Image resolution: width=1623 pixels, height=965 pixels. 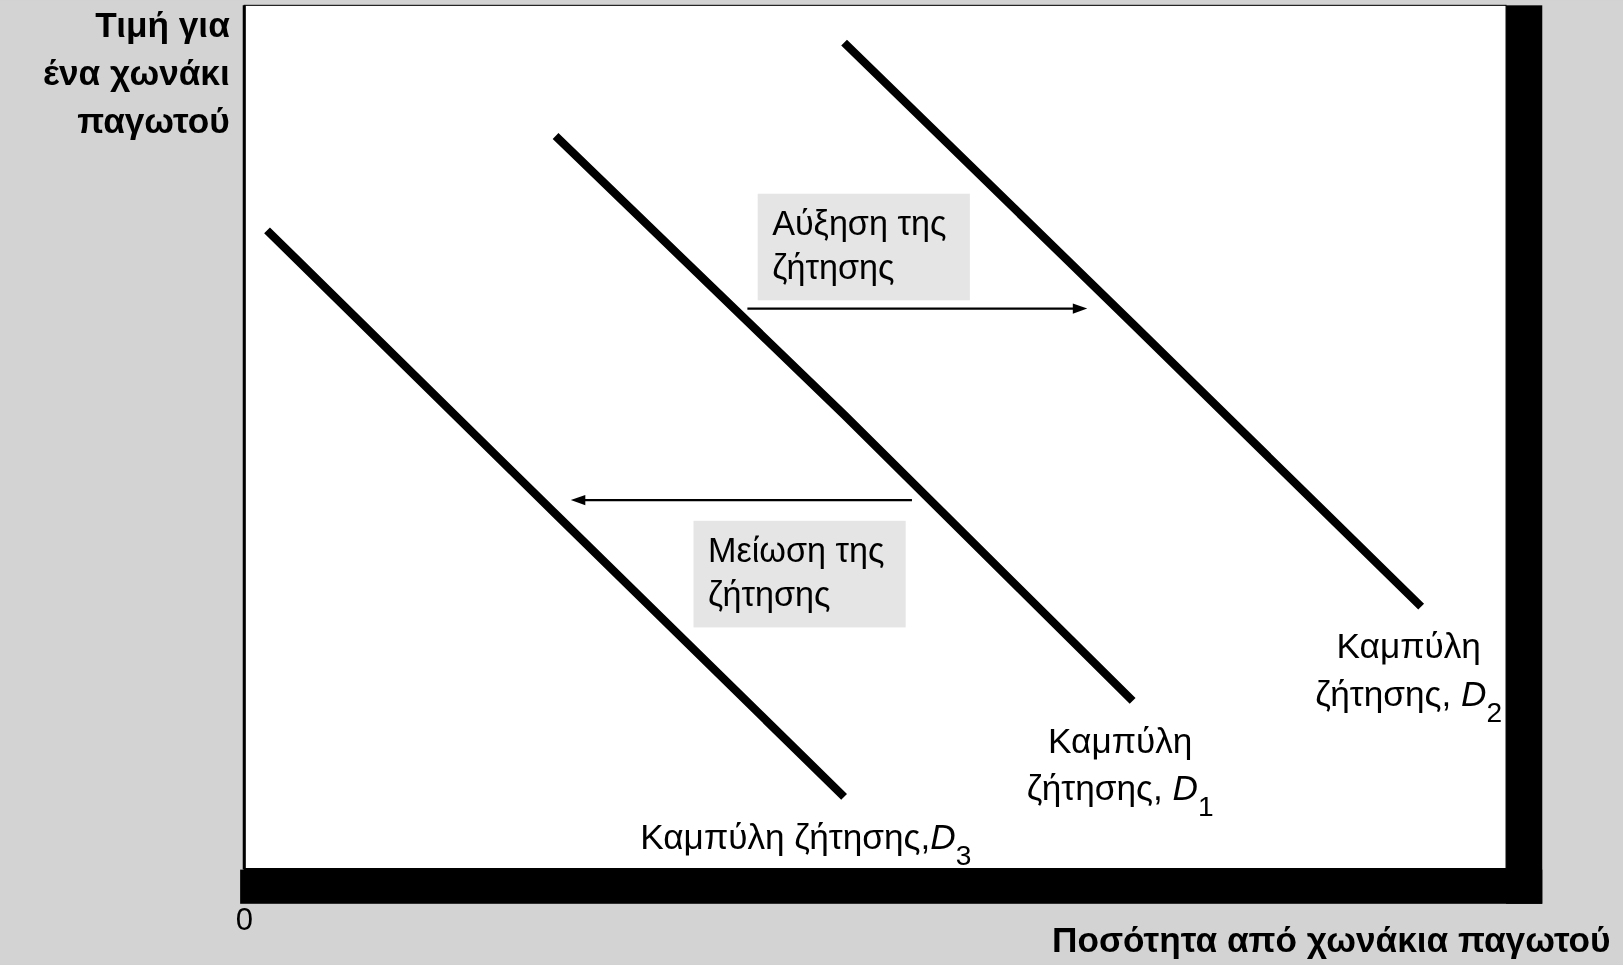 I want to click on series-label: Καμπύλη ζήτησης,D$_{3}$, so click(x=806, y=843).